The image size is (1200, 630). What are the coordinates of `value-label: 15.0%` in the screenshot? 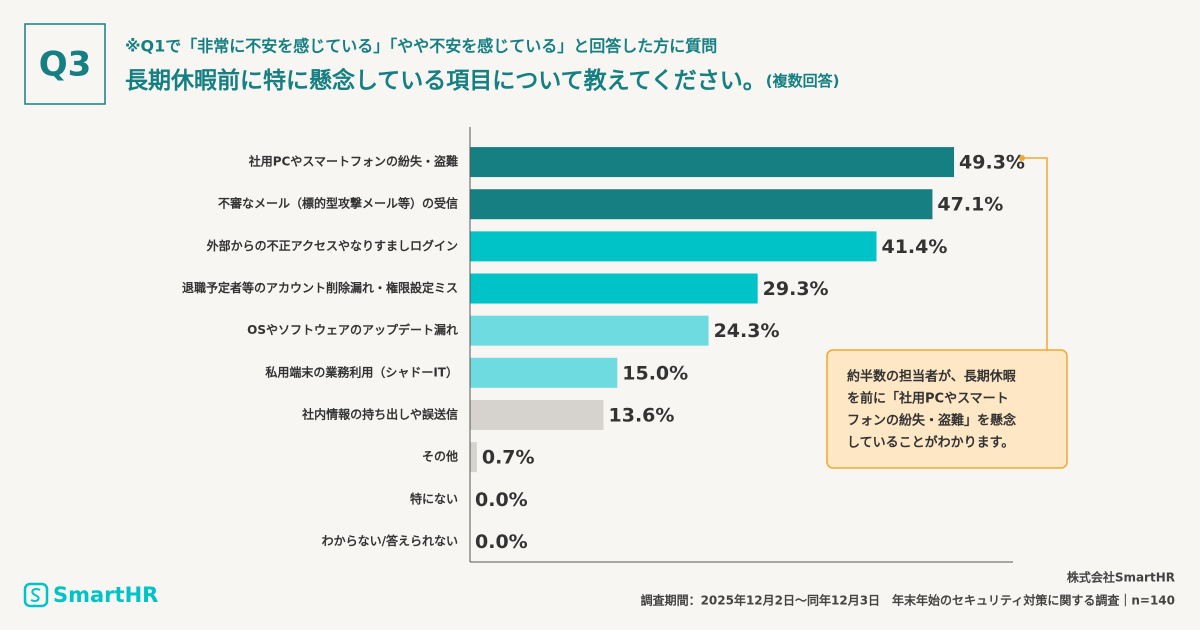 It's located at (655, 373).